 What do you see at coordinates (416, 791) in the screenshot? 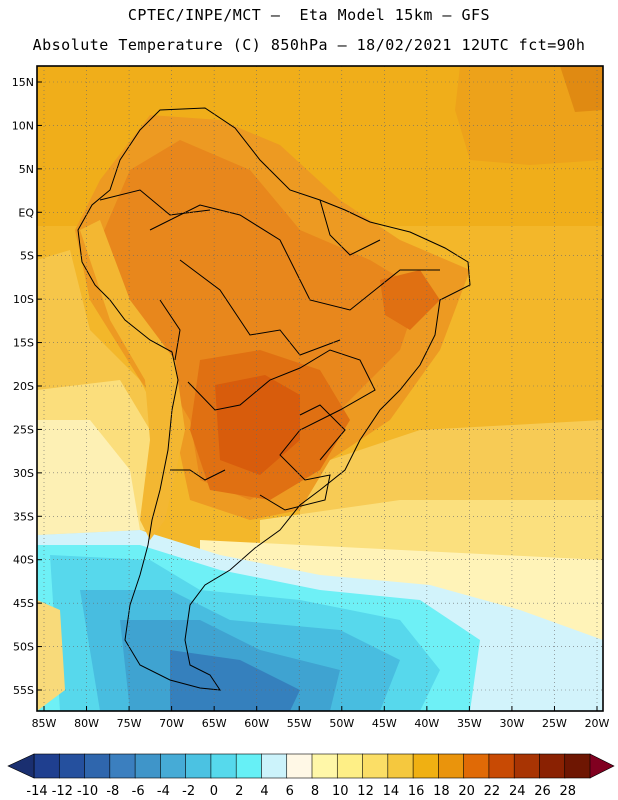
I see `colorbar-label: 16` at bounding box center [416, 791].